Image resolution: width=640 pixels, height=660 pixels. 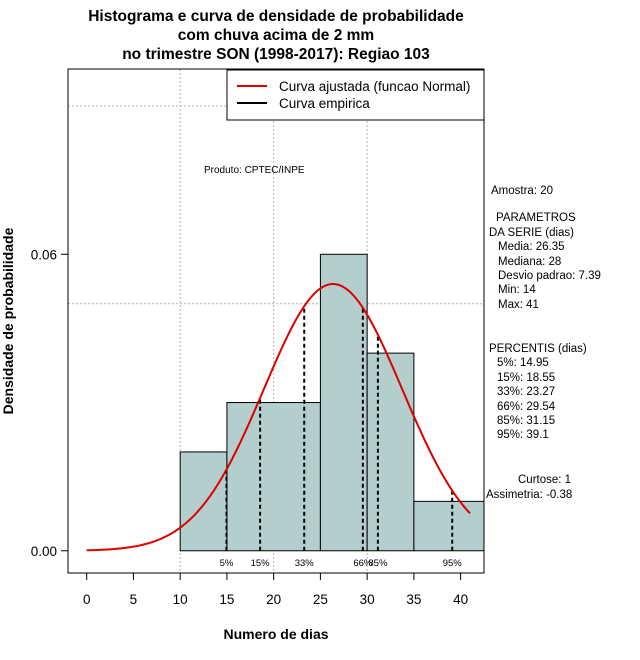 What do you see at coordinates (549, 276) in the screenshot?
I see `stat-sd: Desvio padrao: 7.39` at bounding box center [549, 276].